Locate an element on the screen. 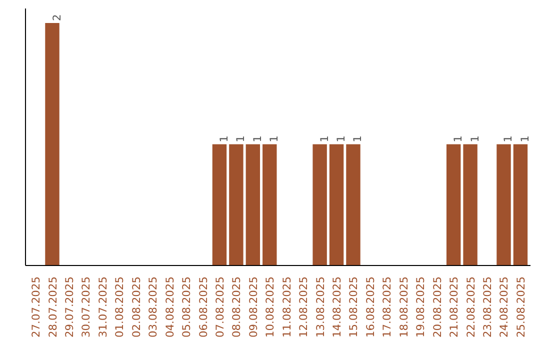 The image size is (540, 340). x-tick-label: 22.08.2025 is located at coordinates (471, 307).